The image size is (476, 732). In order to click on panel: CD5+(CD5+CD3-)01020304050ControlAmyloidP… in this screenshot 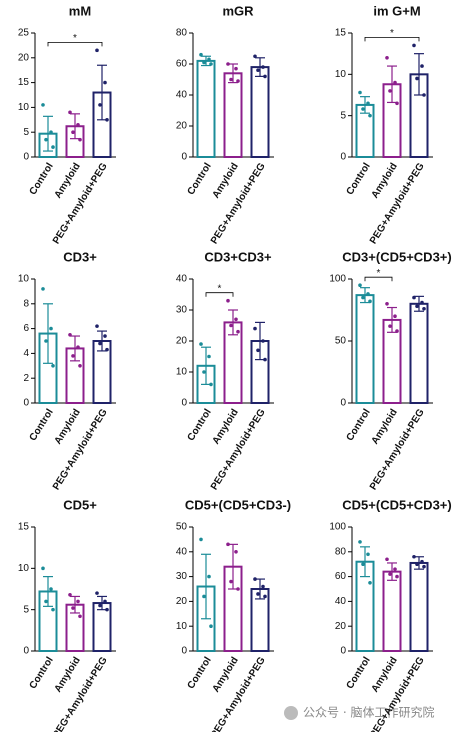, I will do `click(233, 614)`.